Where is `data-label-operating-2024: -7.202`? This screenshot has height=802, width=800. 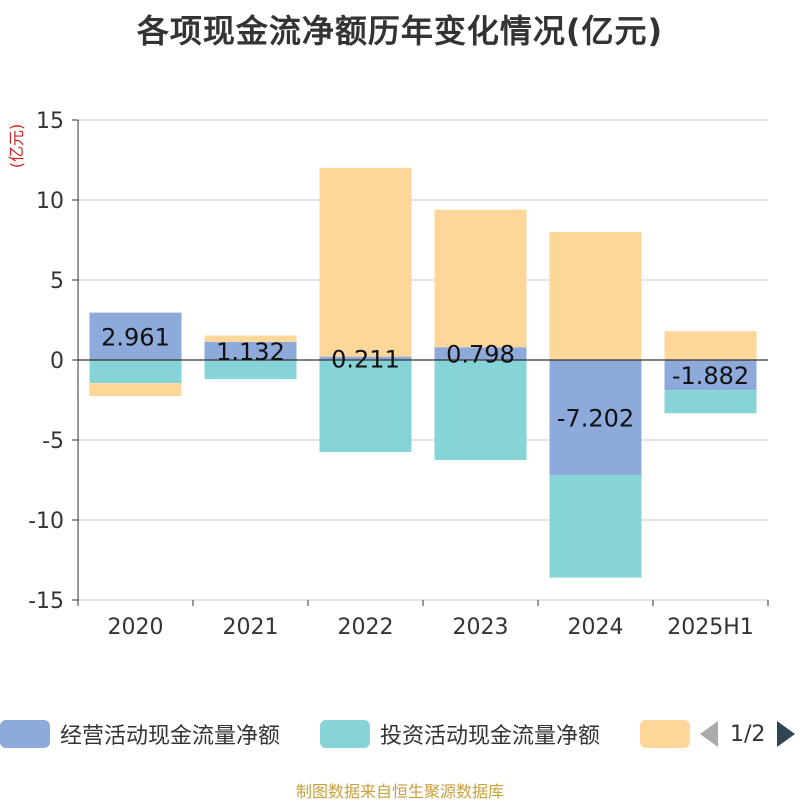 data-label-operating-2024: -7.202 is located at coordinates (595, 419).